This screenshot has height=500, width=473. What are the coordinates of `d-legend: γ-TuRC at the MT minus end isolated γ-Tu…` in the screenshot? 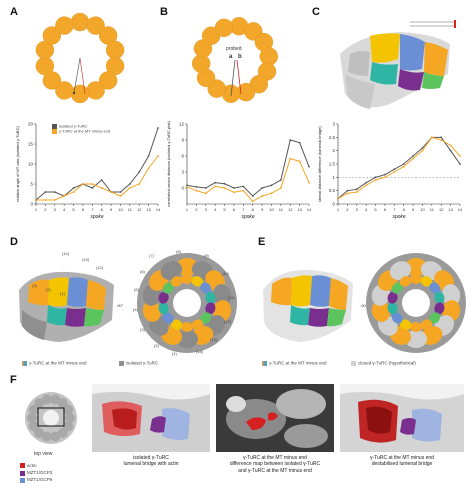 It's located at (90, 364).